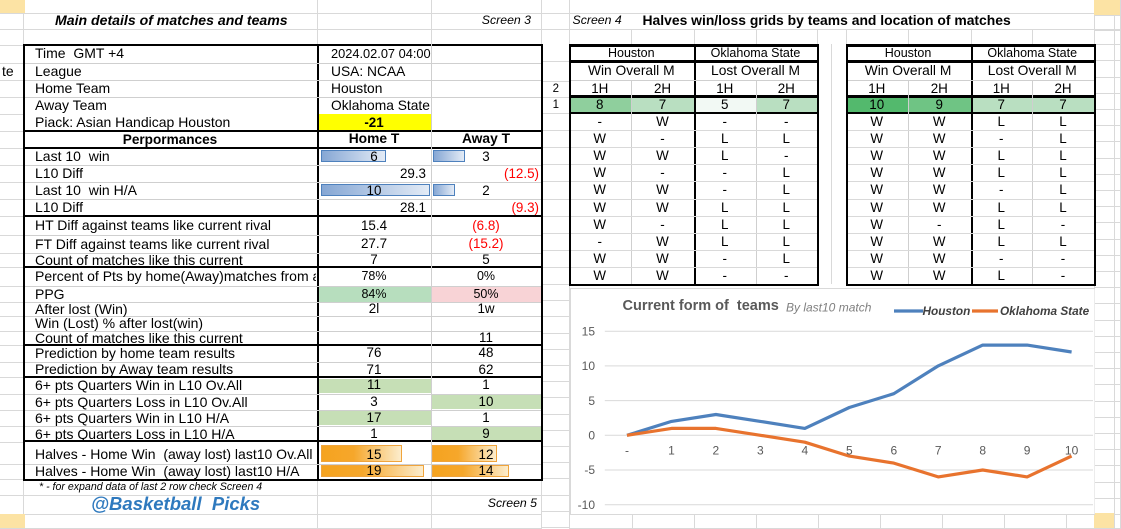 The width and height of the screenshot is (1121, 529). I want to click on svg-text: 8, so click(982, 451).